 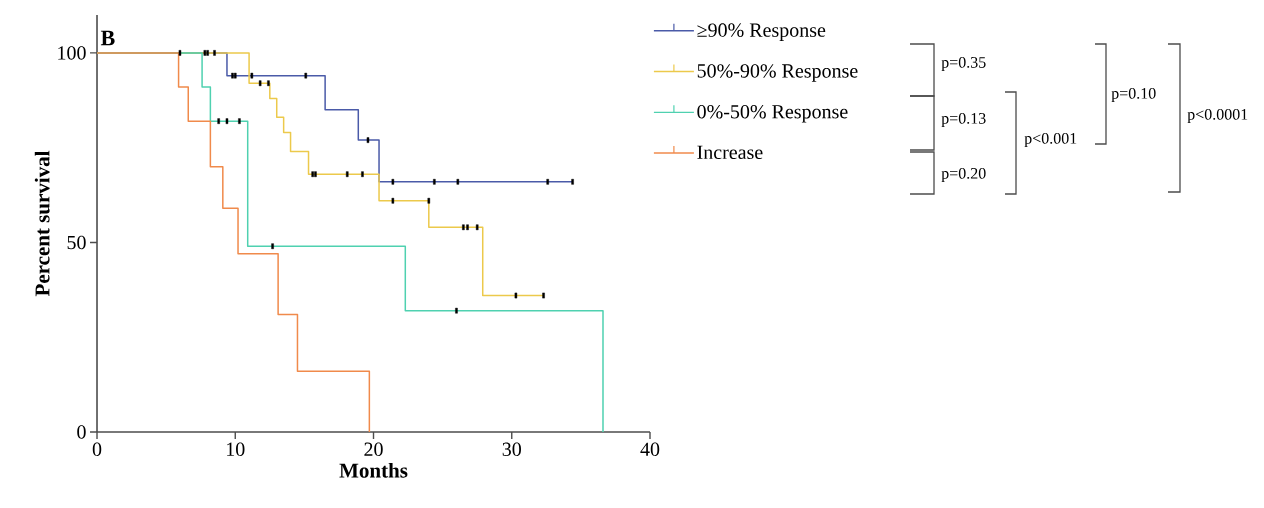 What do you see at coordinates (42, 223) in the screenshot?
I see `y-axis-title: Percent survival` at bounding box center [42, 223].